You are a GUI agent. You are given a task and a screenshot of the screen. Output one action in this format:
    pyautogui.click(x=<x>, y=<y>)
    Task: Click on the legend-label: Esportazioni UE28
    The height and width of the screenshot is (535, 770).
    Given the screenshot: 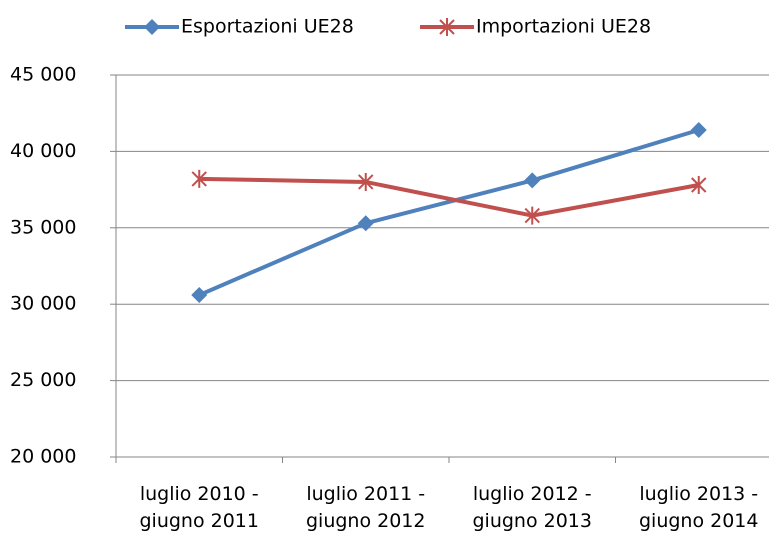 What is the action you would take?
    pyautogui.click(x=267, y=27)
    